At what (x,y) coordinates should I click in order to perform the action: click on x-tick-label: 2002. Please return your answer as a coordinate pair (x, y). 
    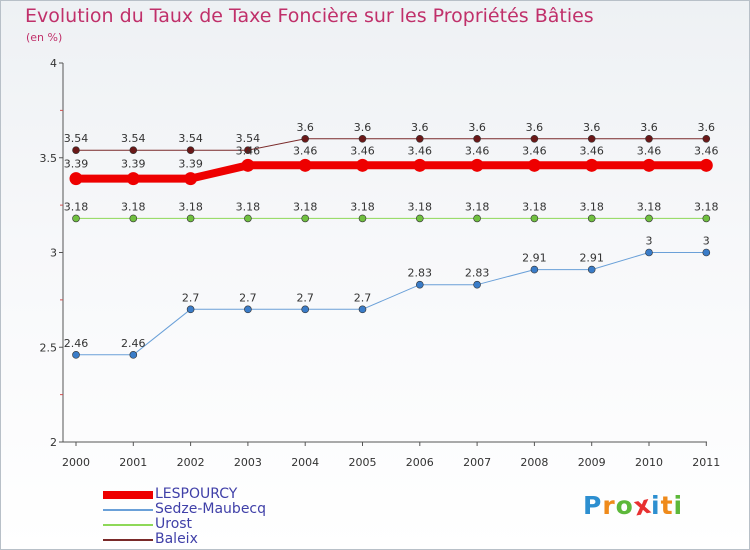
    Looking at the image, I should click on (191, 462).